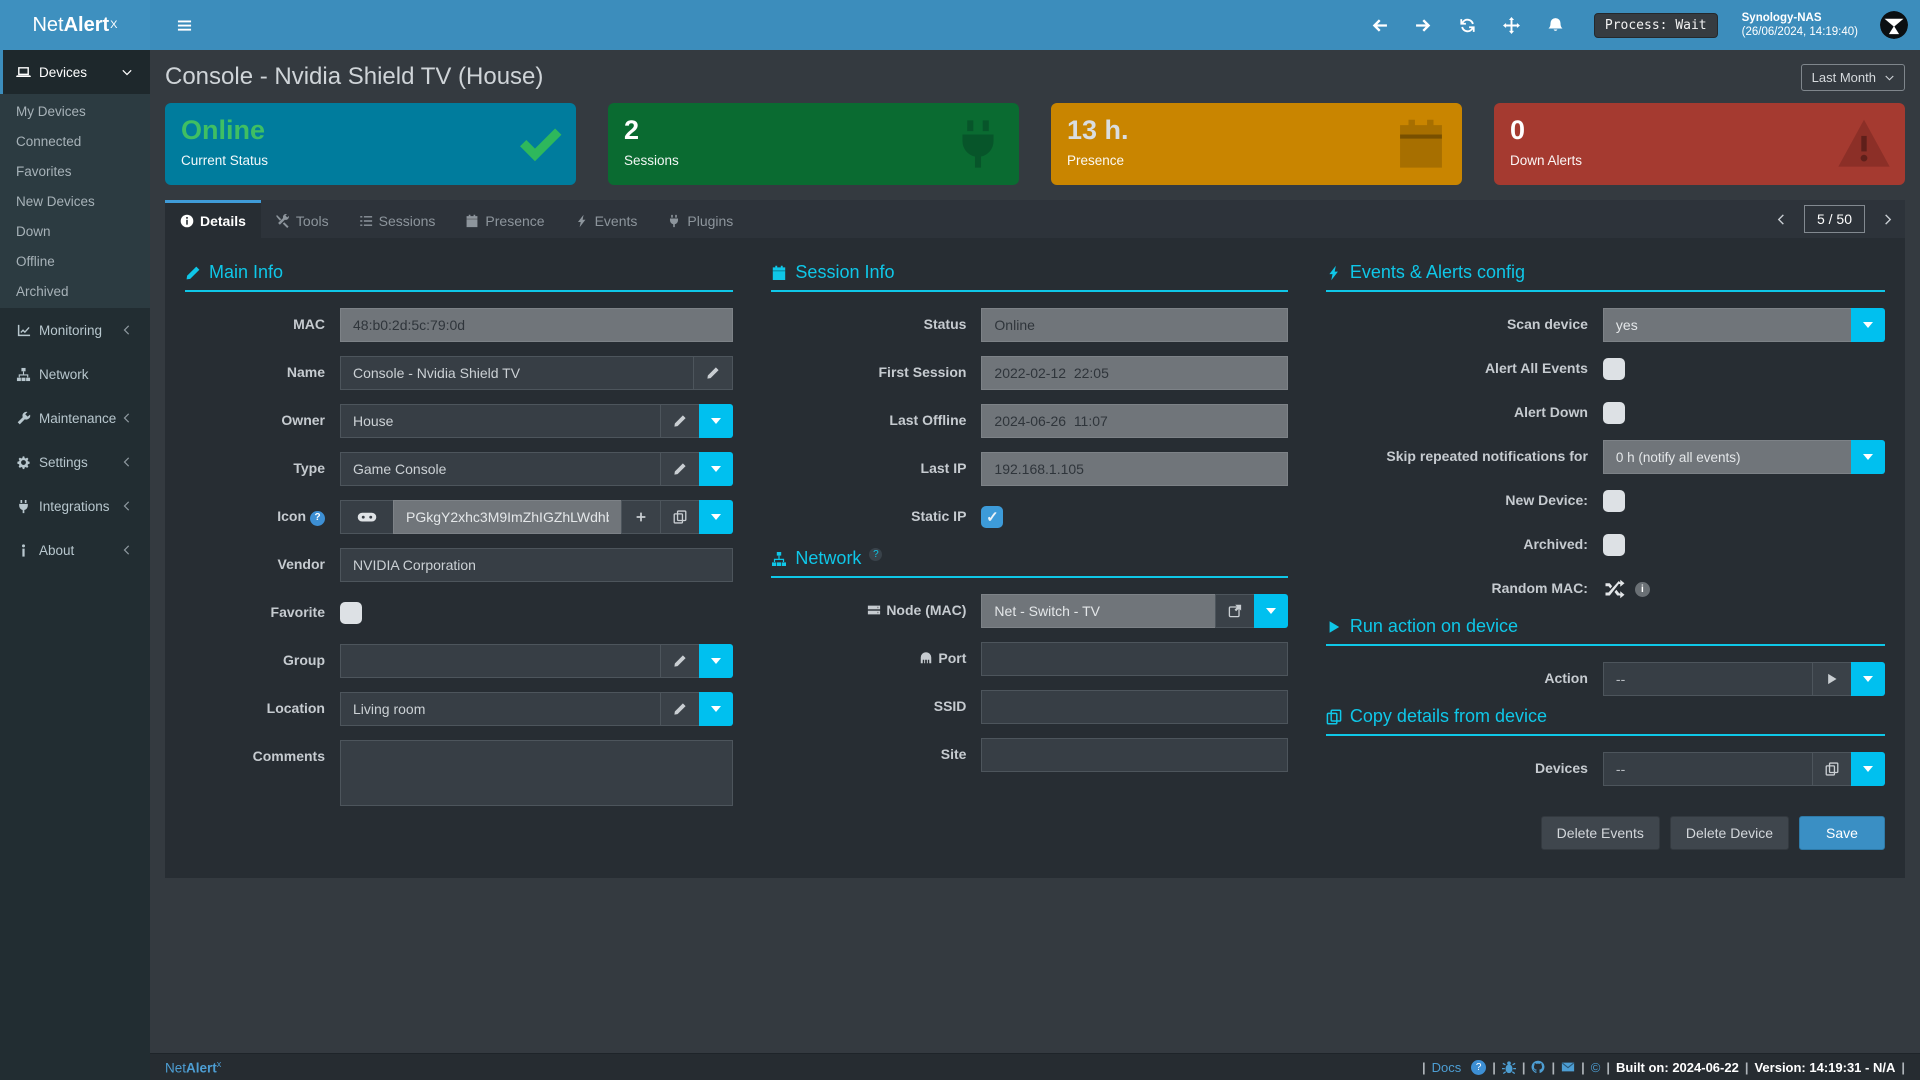  Describe the element at coordinates (716, 661) in the screenshot. I see `group-dropdown-button` at that location.